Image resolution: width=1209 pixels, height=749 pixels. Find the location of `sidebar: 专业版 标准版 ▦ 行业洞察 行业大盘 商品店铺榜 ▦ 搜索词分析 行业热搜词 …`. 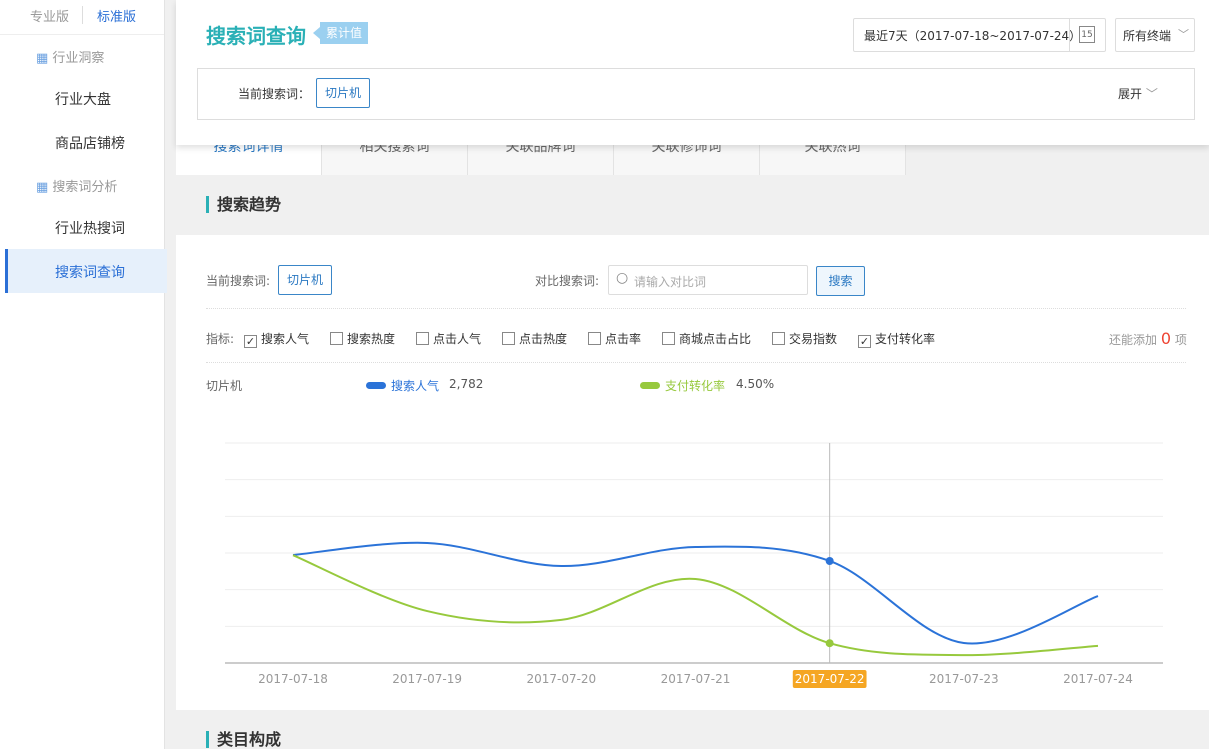

sidebar: 专业版 标准版 ▦ 行业洞察 行业大盘 商品店铺榜 ▦ 搜索词分析 行业热搜词 … is located at coordinates (83, 374).